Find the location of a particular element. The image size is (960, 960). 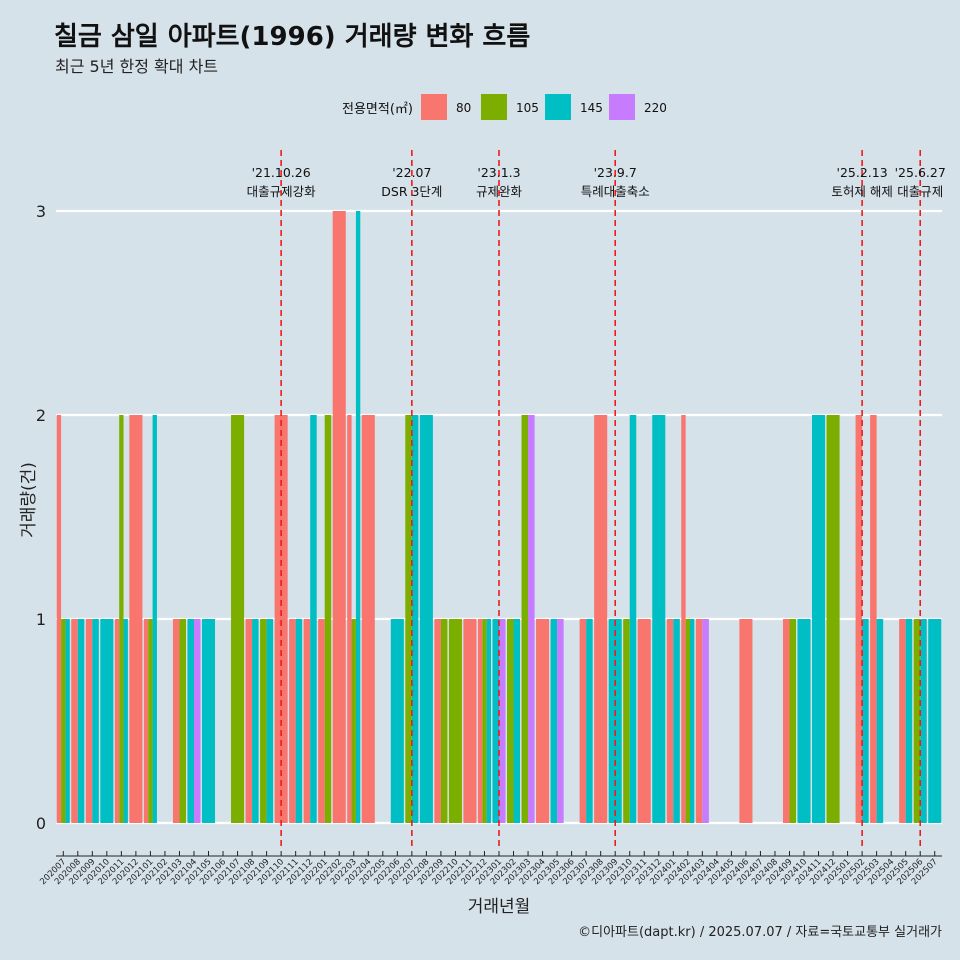

event-date-label: '25.2.13 is located at coordinates (862, 172).